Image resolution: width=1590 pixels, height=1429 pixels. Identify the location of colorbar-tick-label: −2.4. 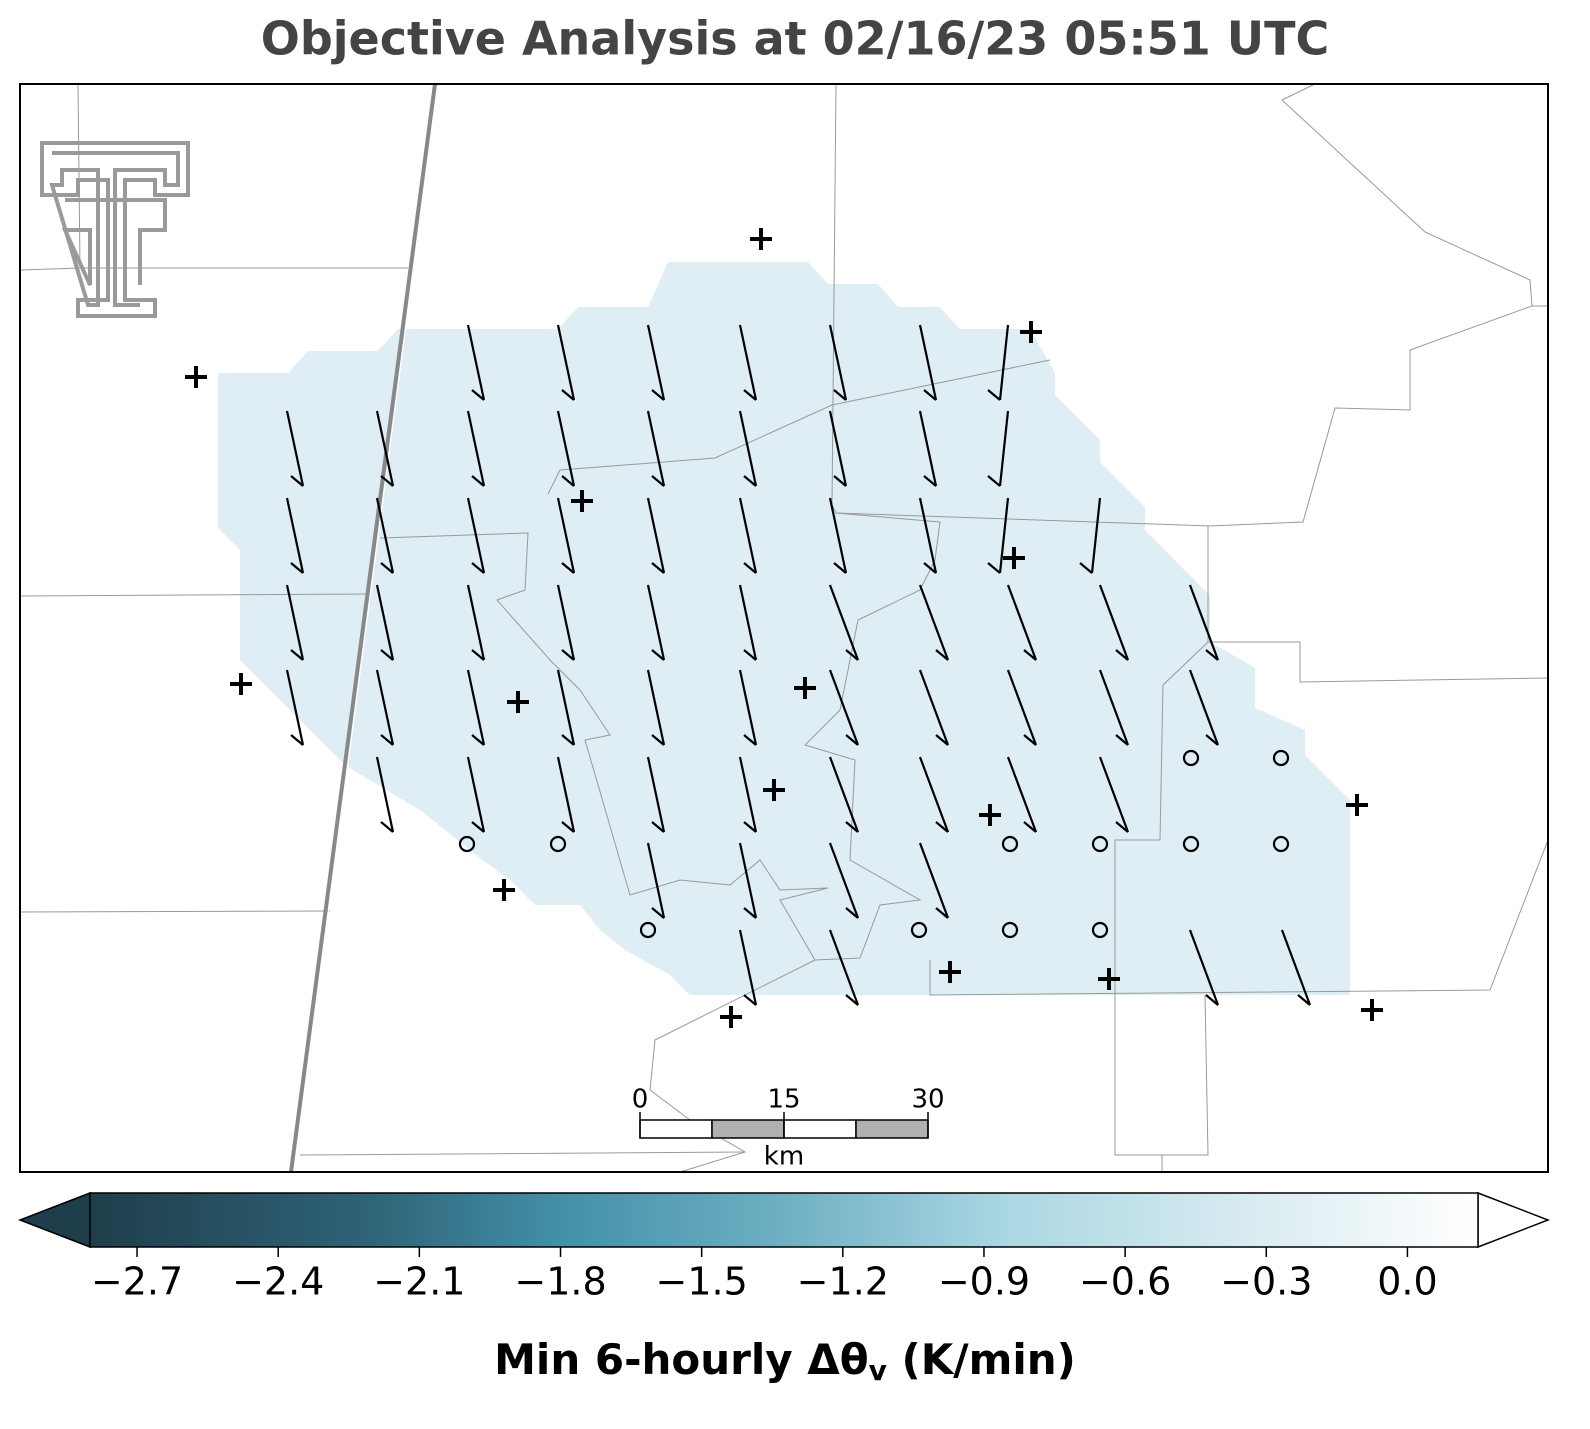
(278, 1282).